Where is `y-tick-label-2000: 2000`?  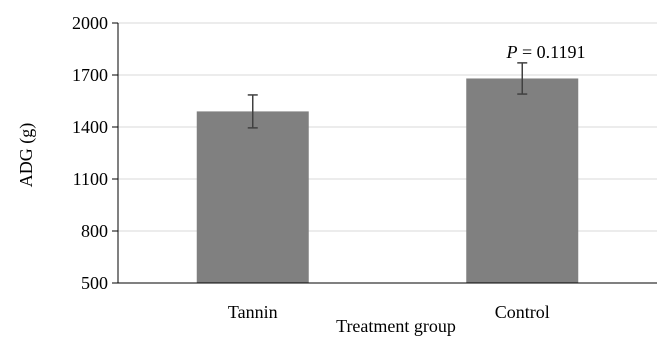
y-tick-label-2000: 2000 is located at coordinates (90, 23).